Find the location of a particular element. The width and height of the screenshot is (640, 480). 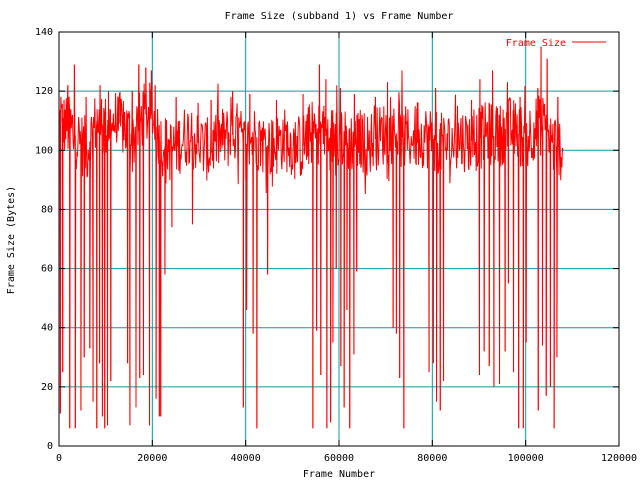

y-tick-label: 120 is located at coordinates (44, 91).